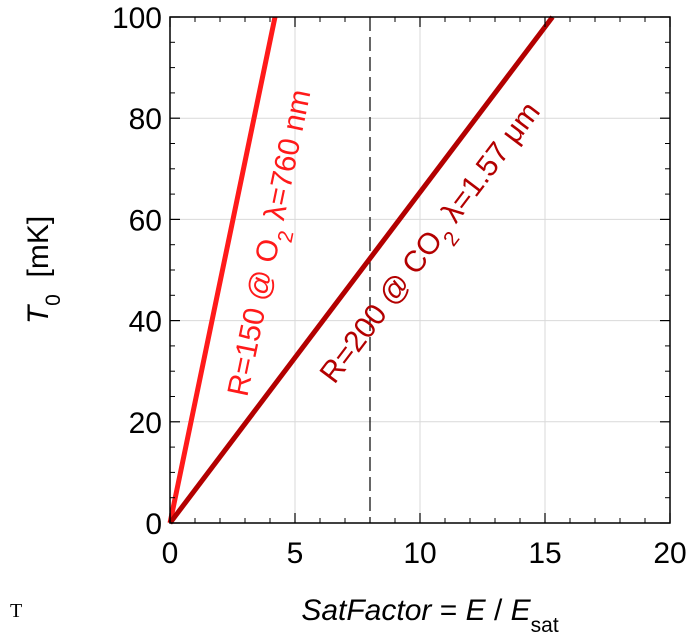  What do you see at coordinates (43, 270) in the screenshot?
I see `y-axis-title: T0 [mK]` at bounding box center [43, 270].